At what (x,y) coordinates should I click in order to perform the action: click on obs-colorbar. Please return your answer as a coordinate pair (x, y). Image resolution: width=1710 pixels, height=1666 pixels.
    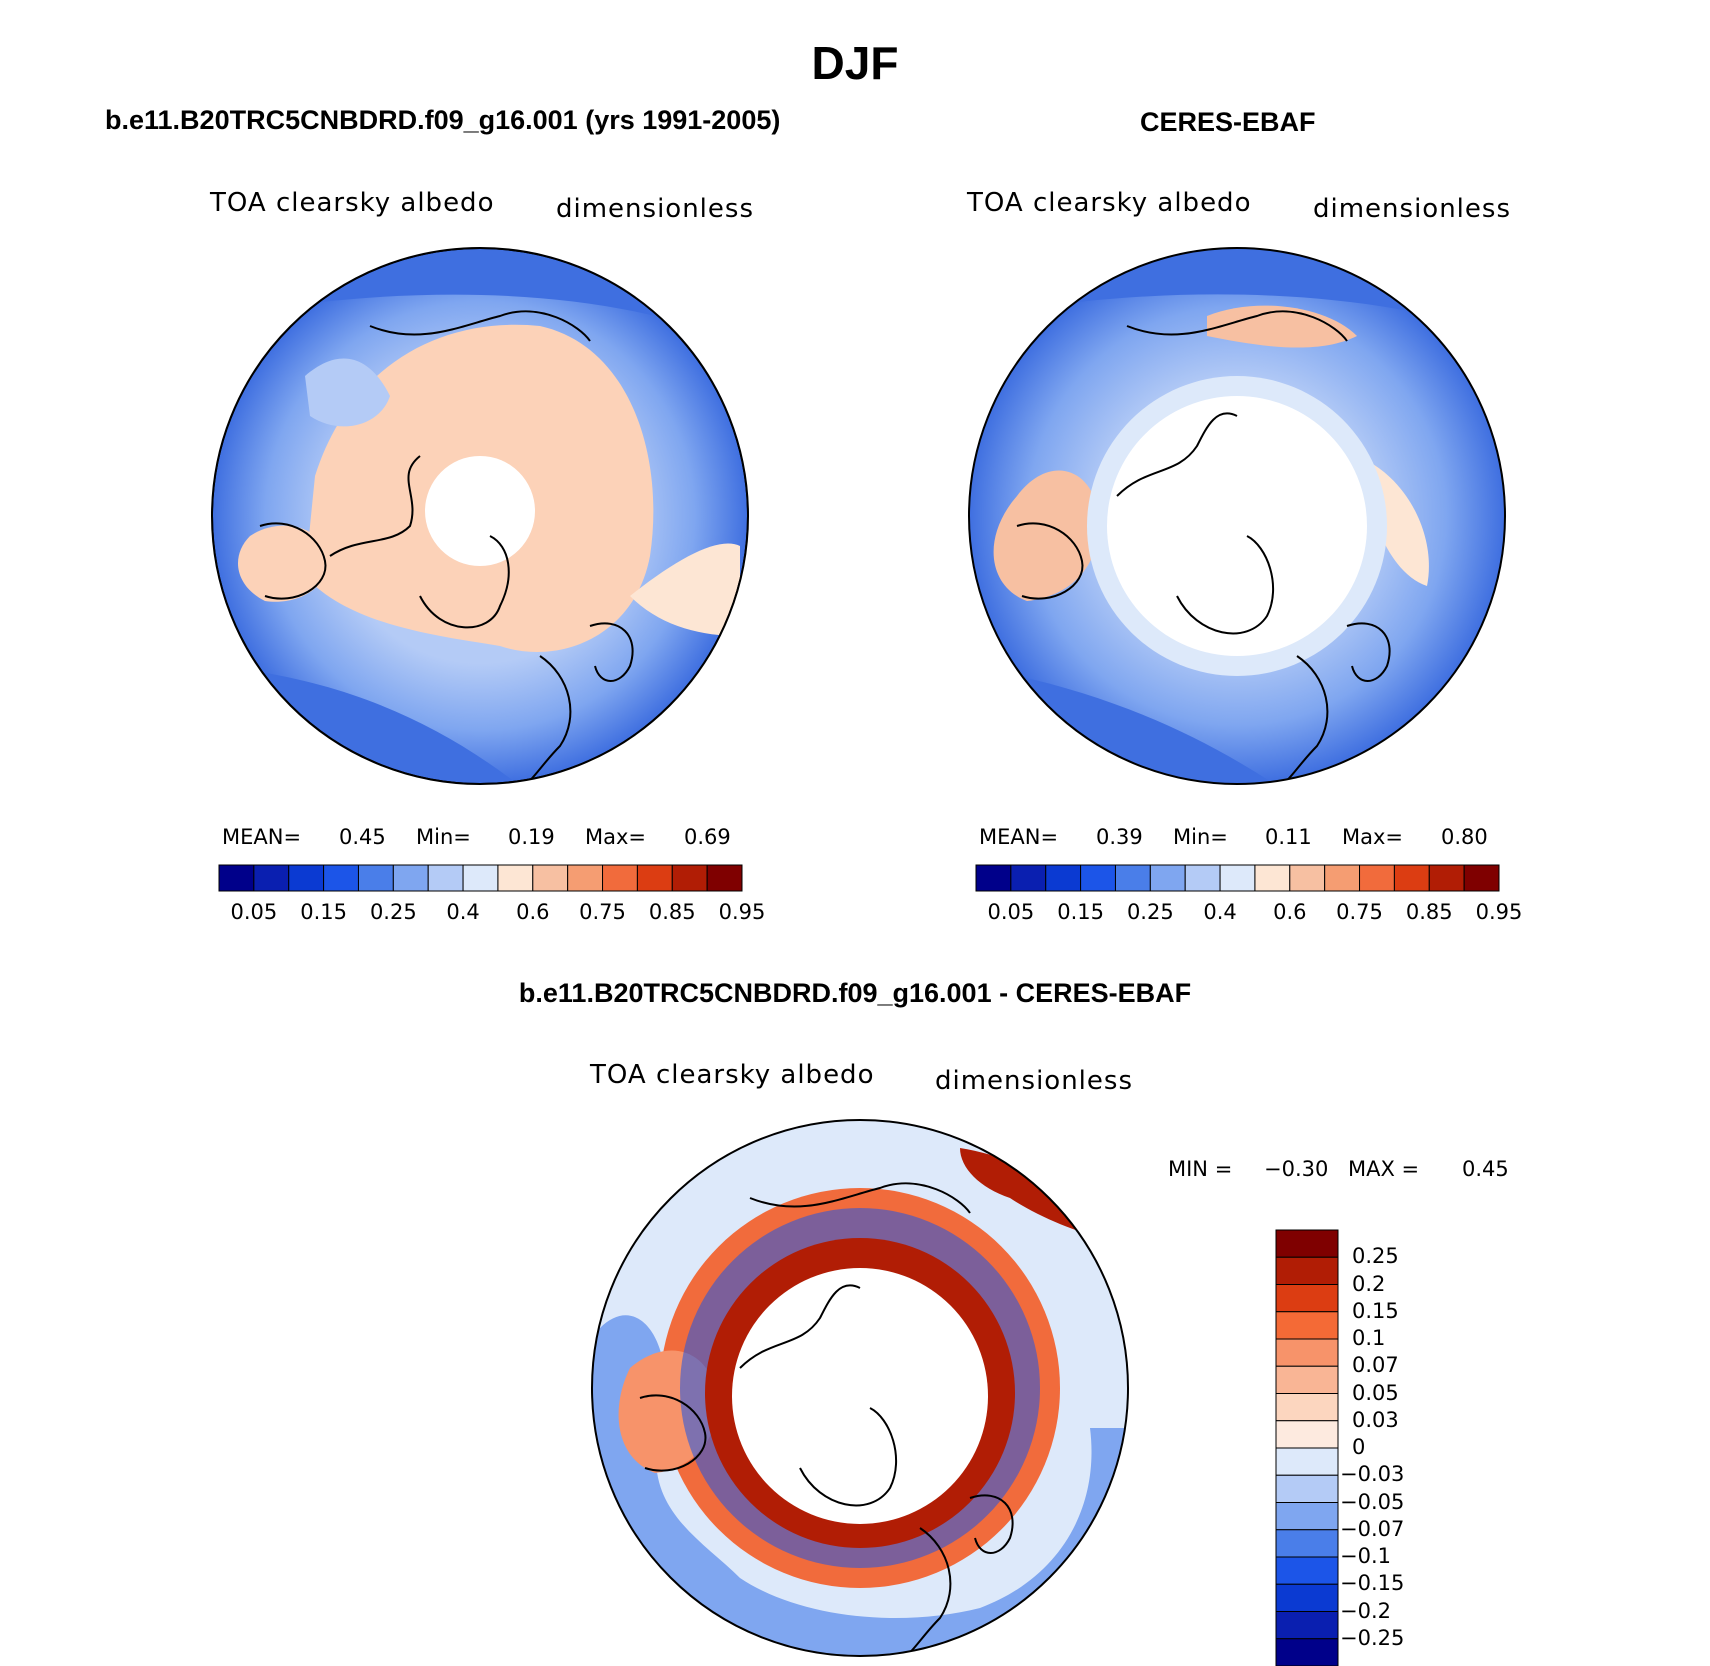
    Looking at the image, I should click on (1237, 878).